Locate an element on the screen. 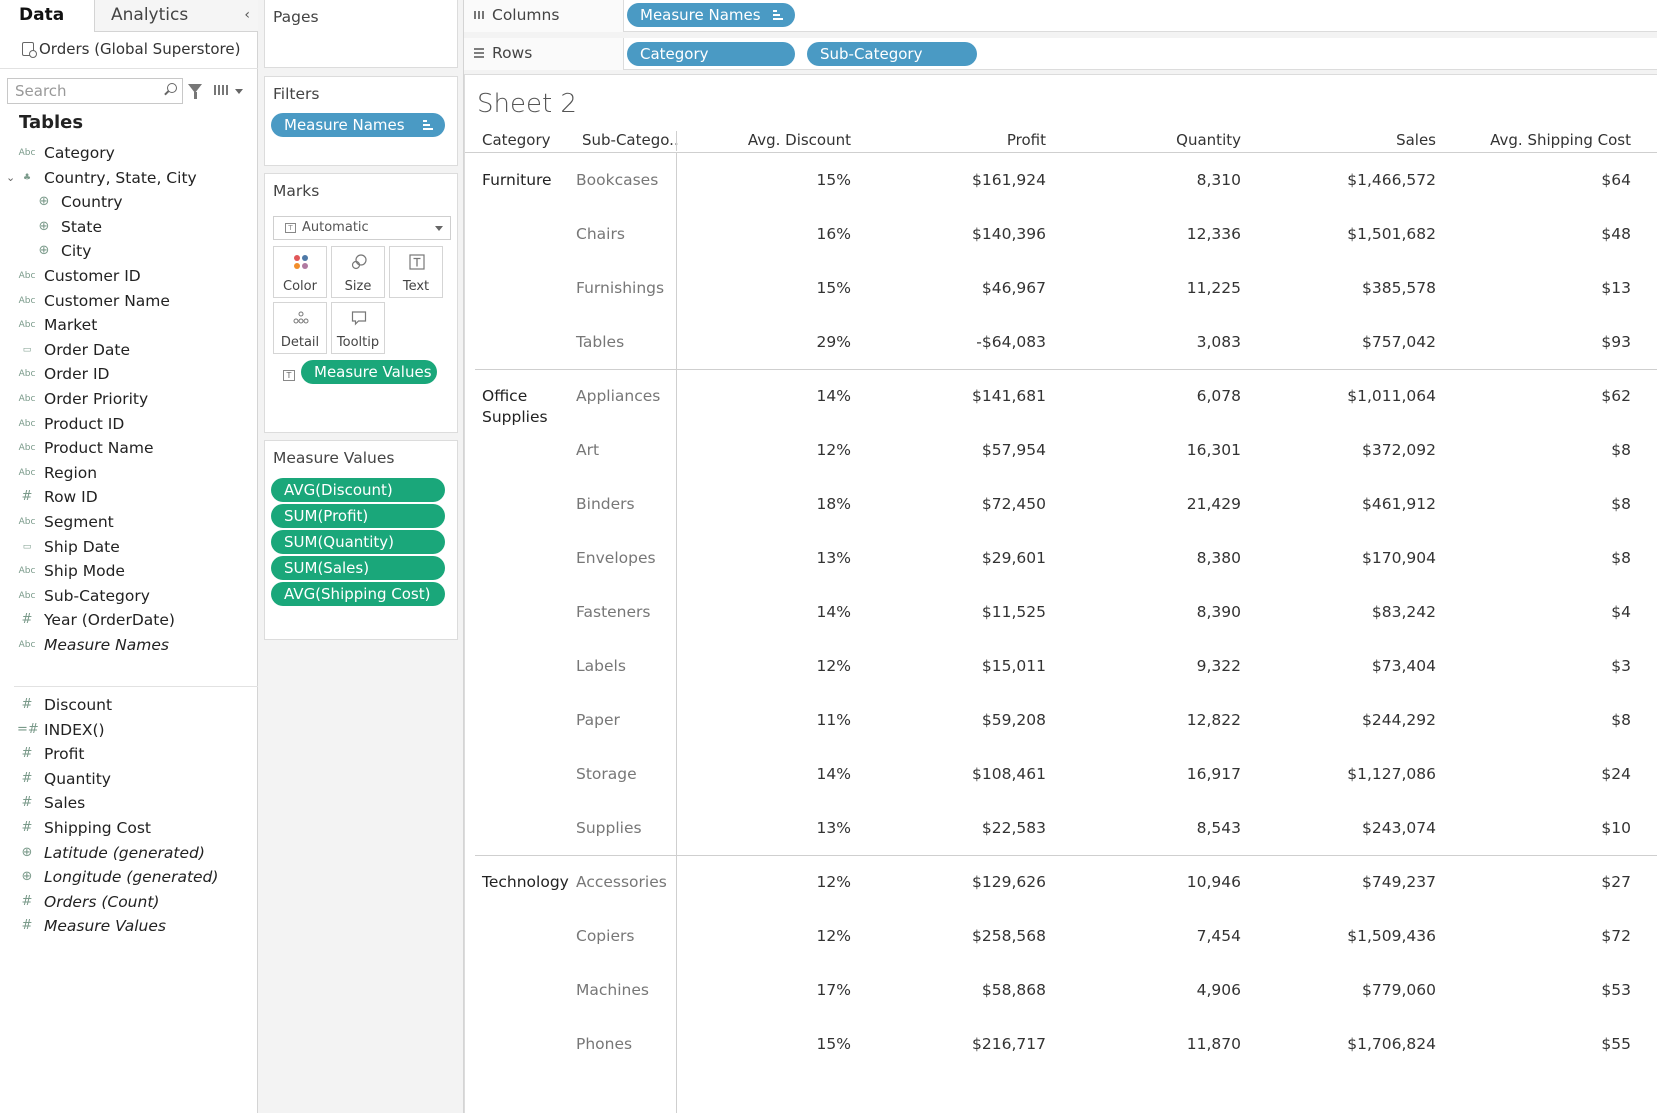  table-cell: $140,396 is located at coordinates (1009, 234).